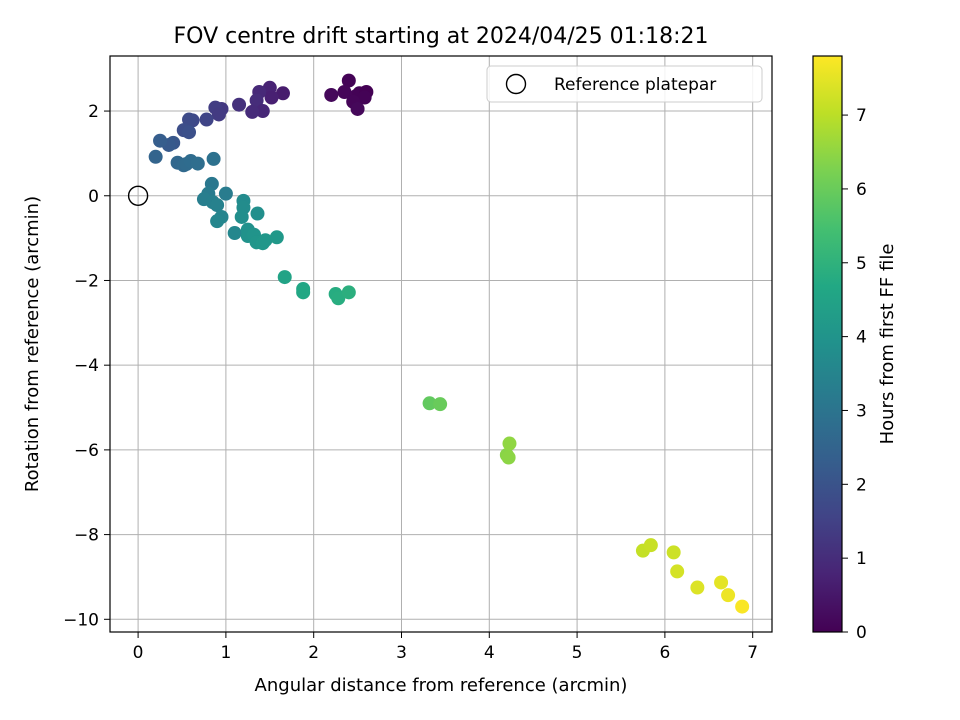  Describe the element at coordinates (752, 653) in the screenshot. I see `x-tick-label: 7` at that location.